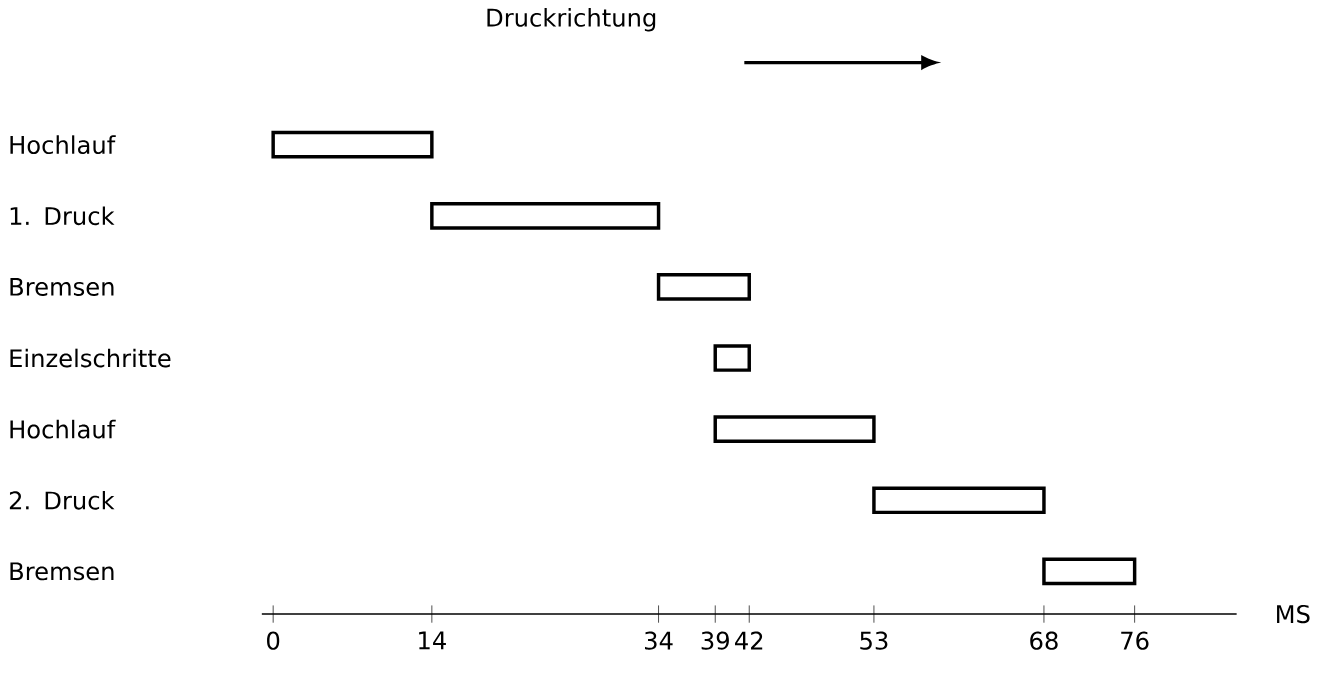  Describe the element at coordinates (273, 640) in the screenshot. I see `x-tick-label: 0` at that location.